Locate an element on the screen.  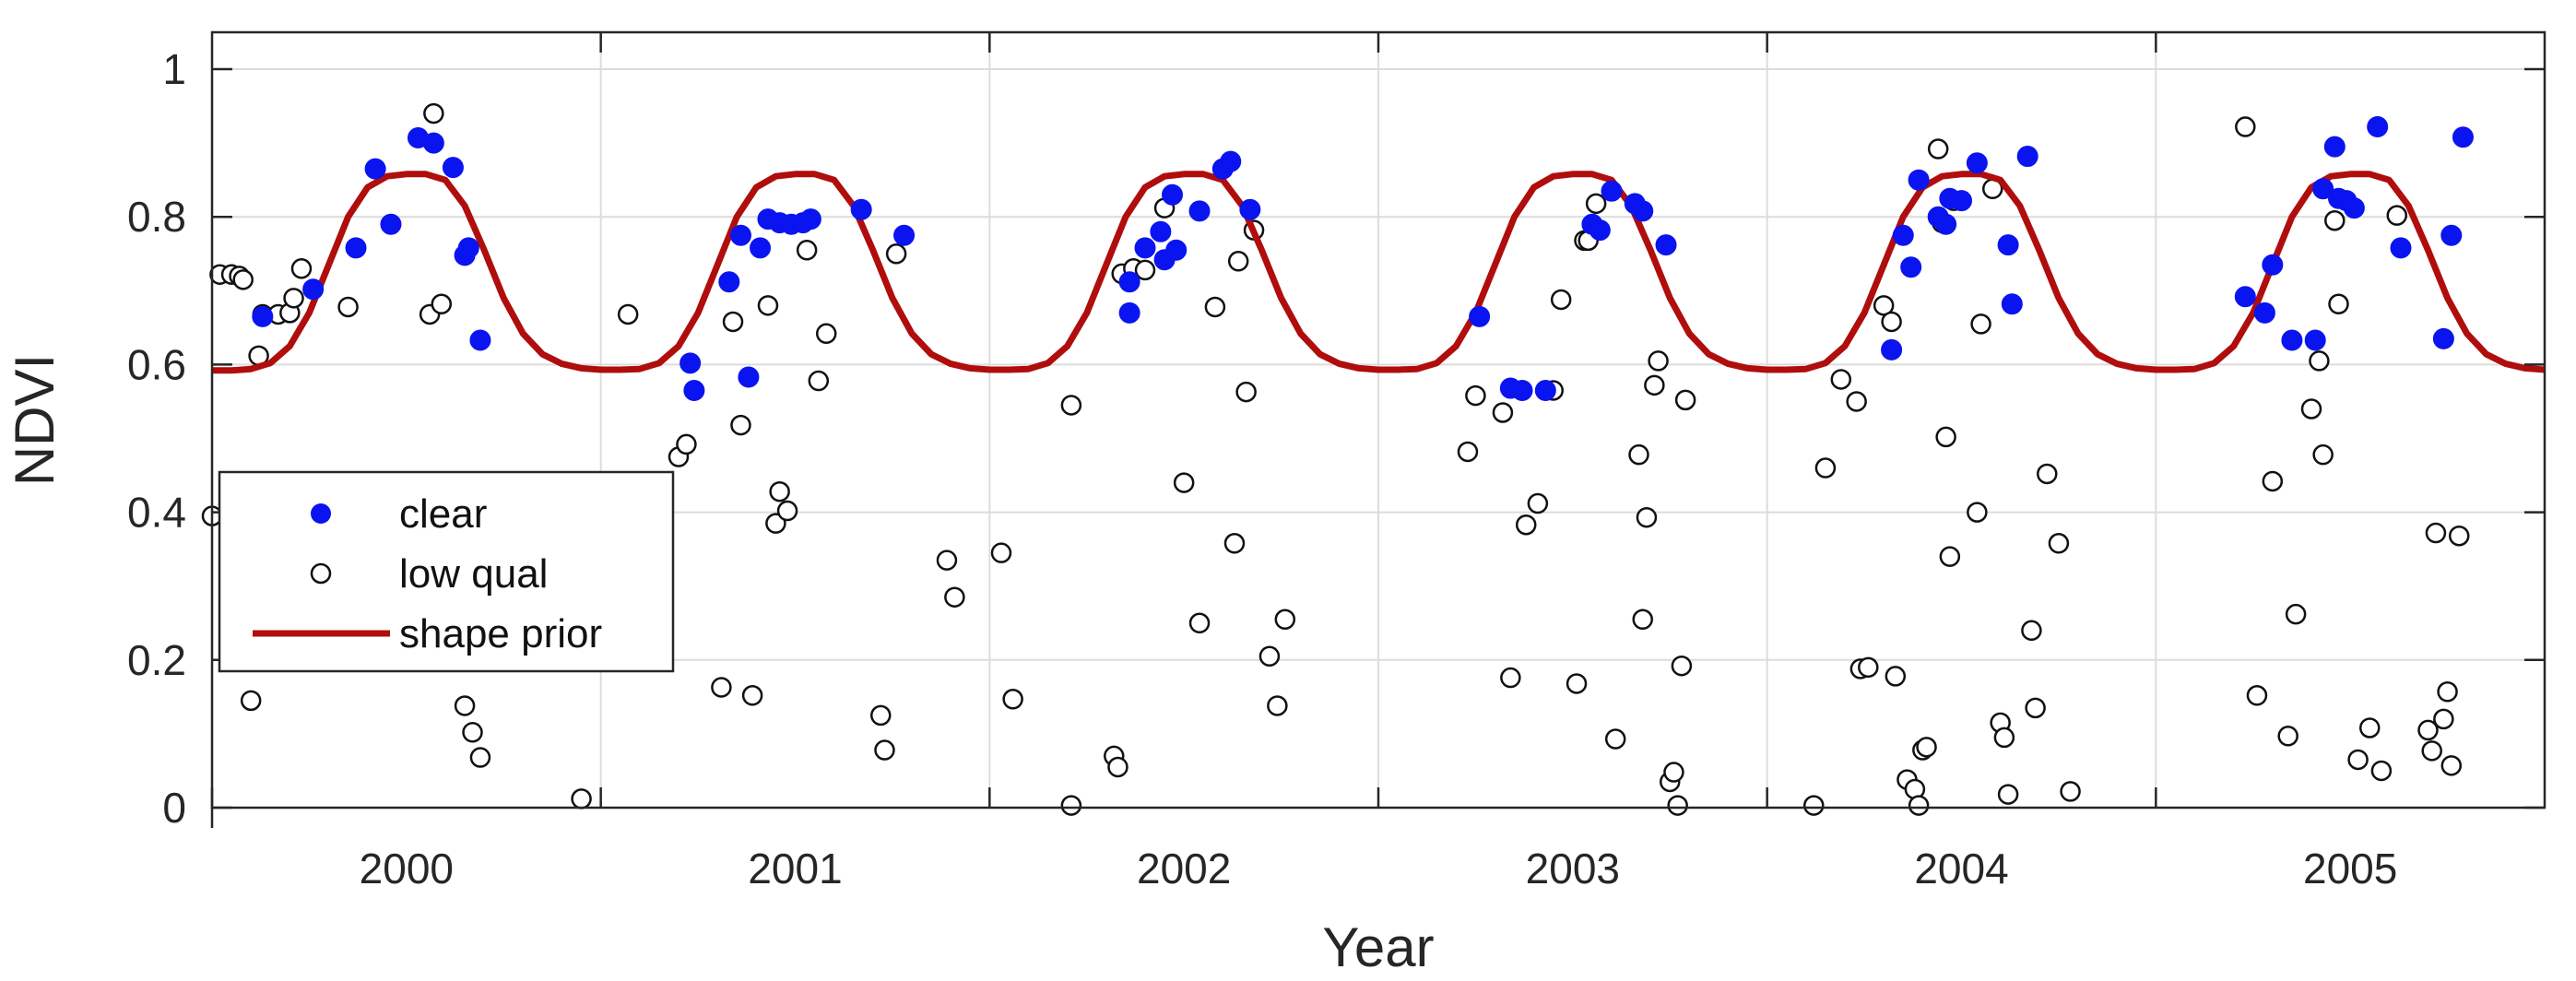
y-tick-label: 0 is located at coordinates (174, 808).